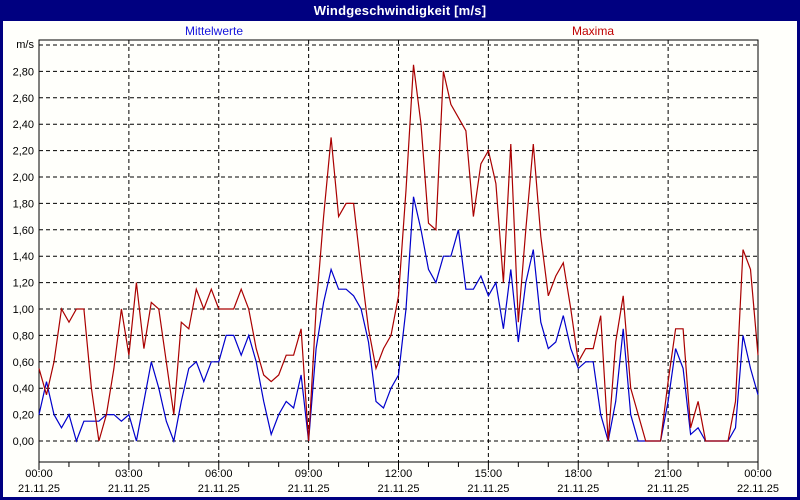  Describe the element at coordinates (23, 72) in the screenshot. I see `svg-text: 2,80` at that location.